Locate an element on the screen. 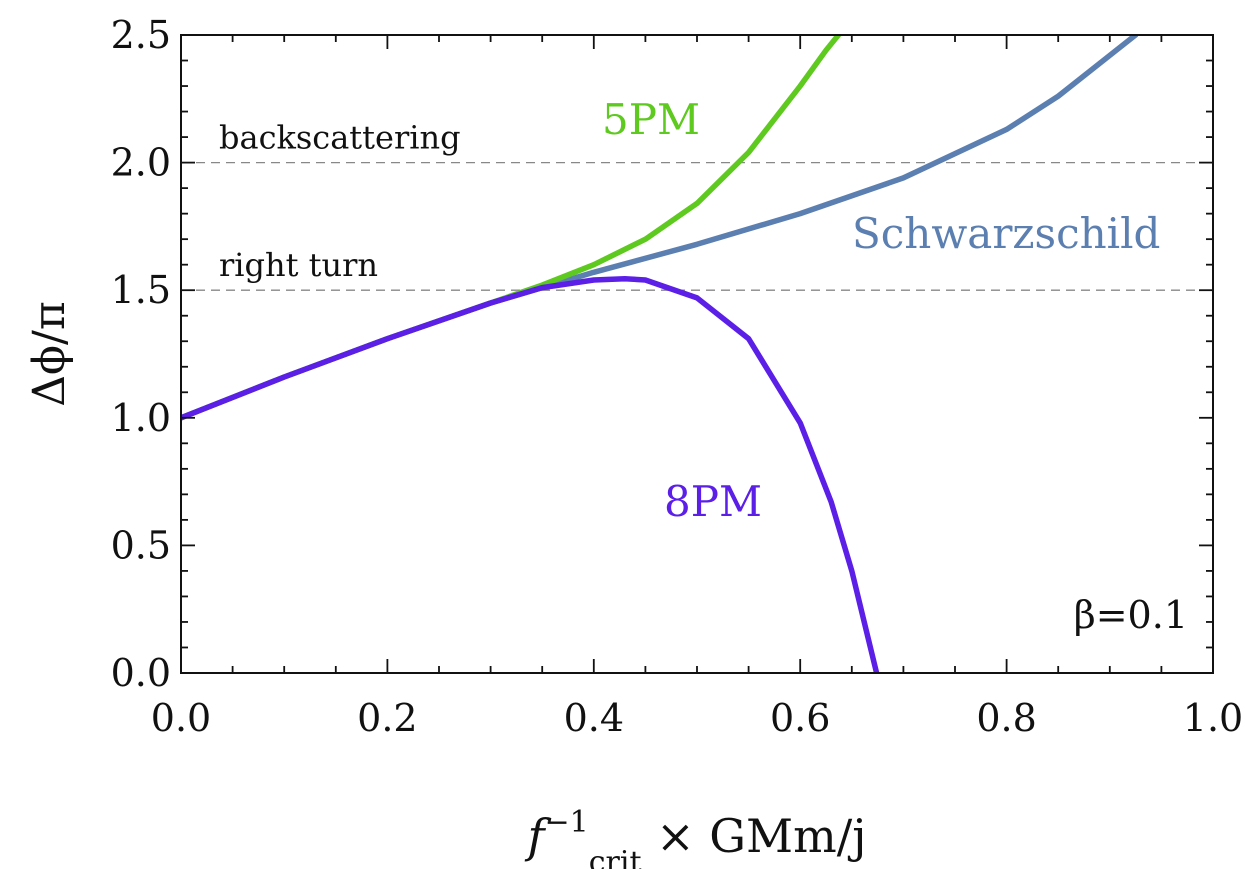 This screenshot has width=1246, height=869. x-axis-title: f−1crit × GMm/j is located at coordinates (695, 837).